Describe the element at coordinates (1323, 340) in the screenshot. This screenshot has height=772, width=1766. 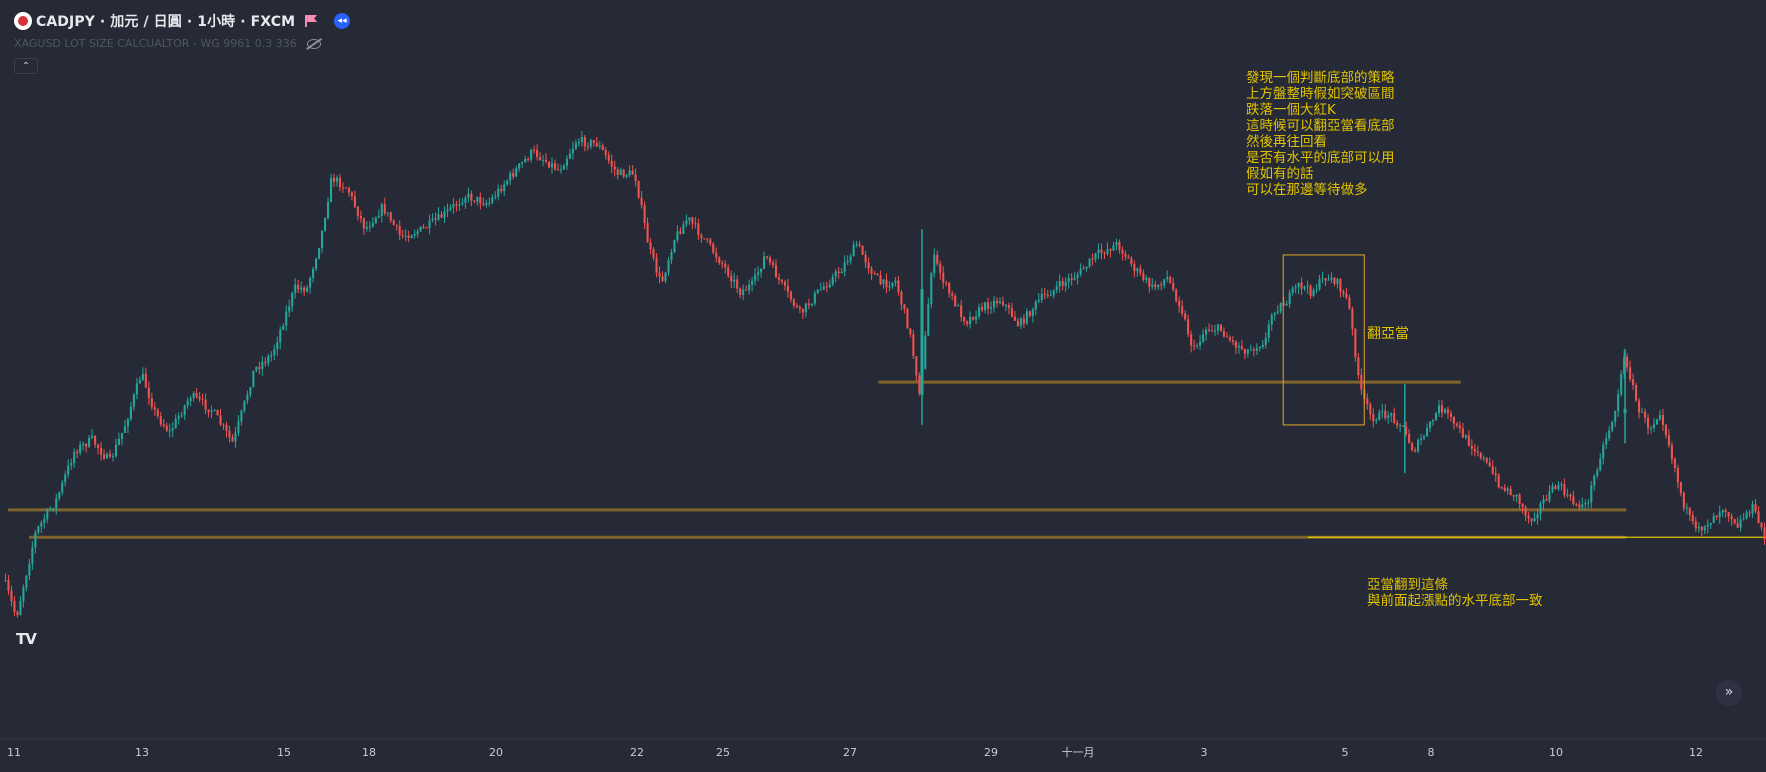
I see `annotation-box` at that location.